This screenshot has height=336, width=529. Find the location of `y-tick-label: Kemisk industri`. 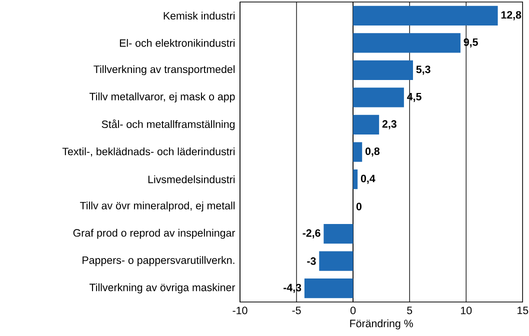

y-tick-label: Kemisk industri is located at coordinates (199, 16).